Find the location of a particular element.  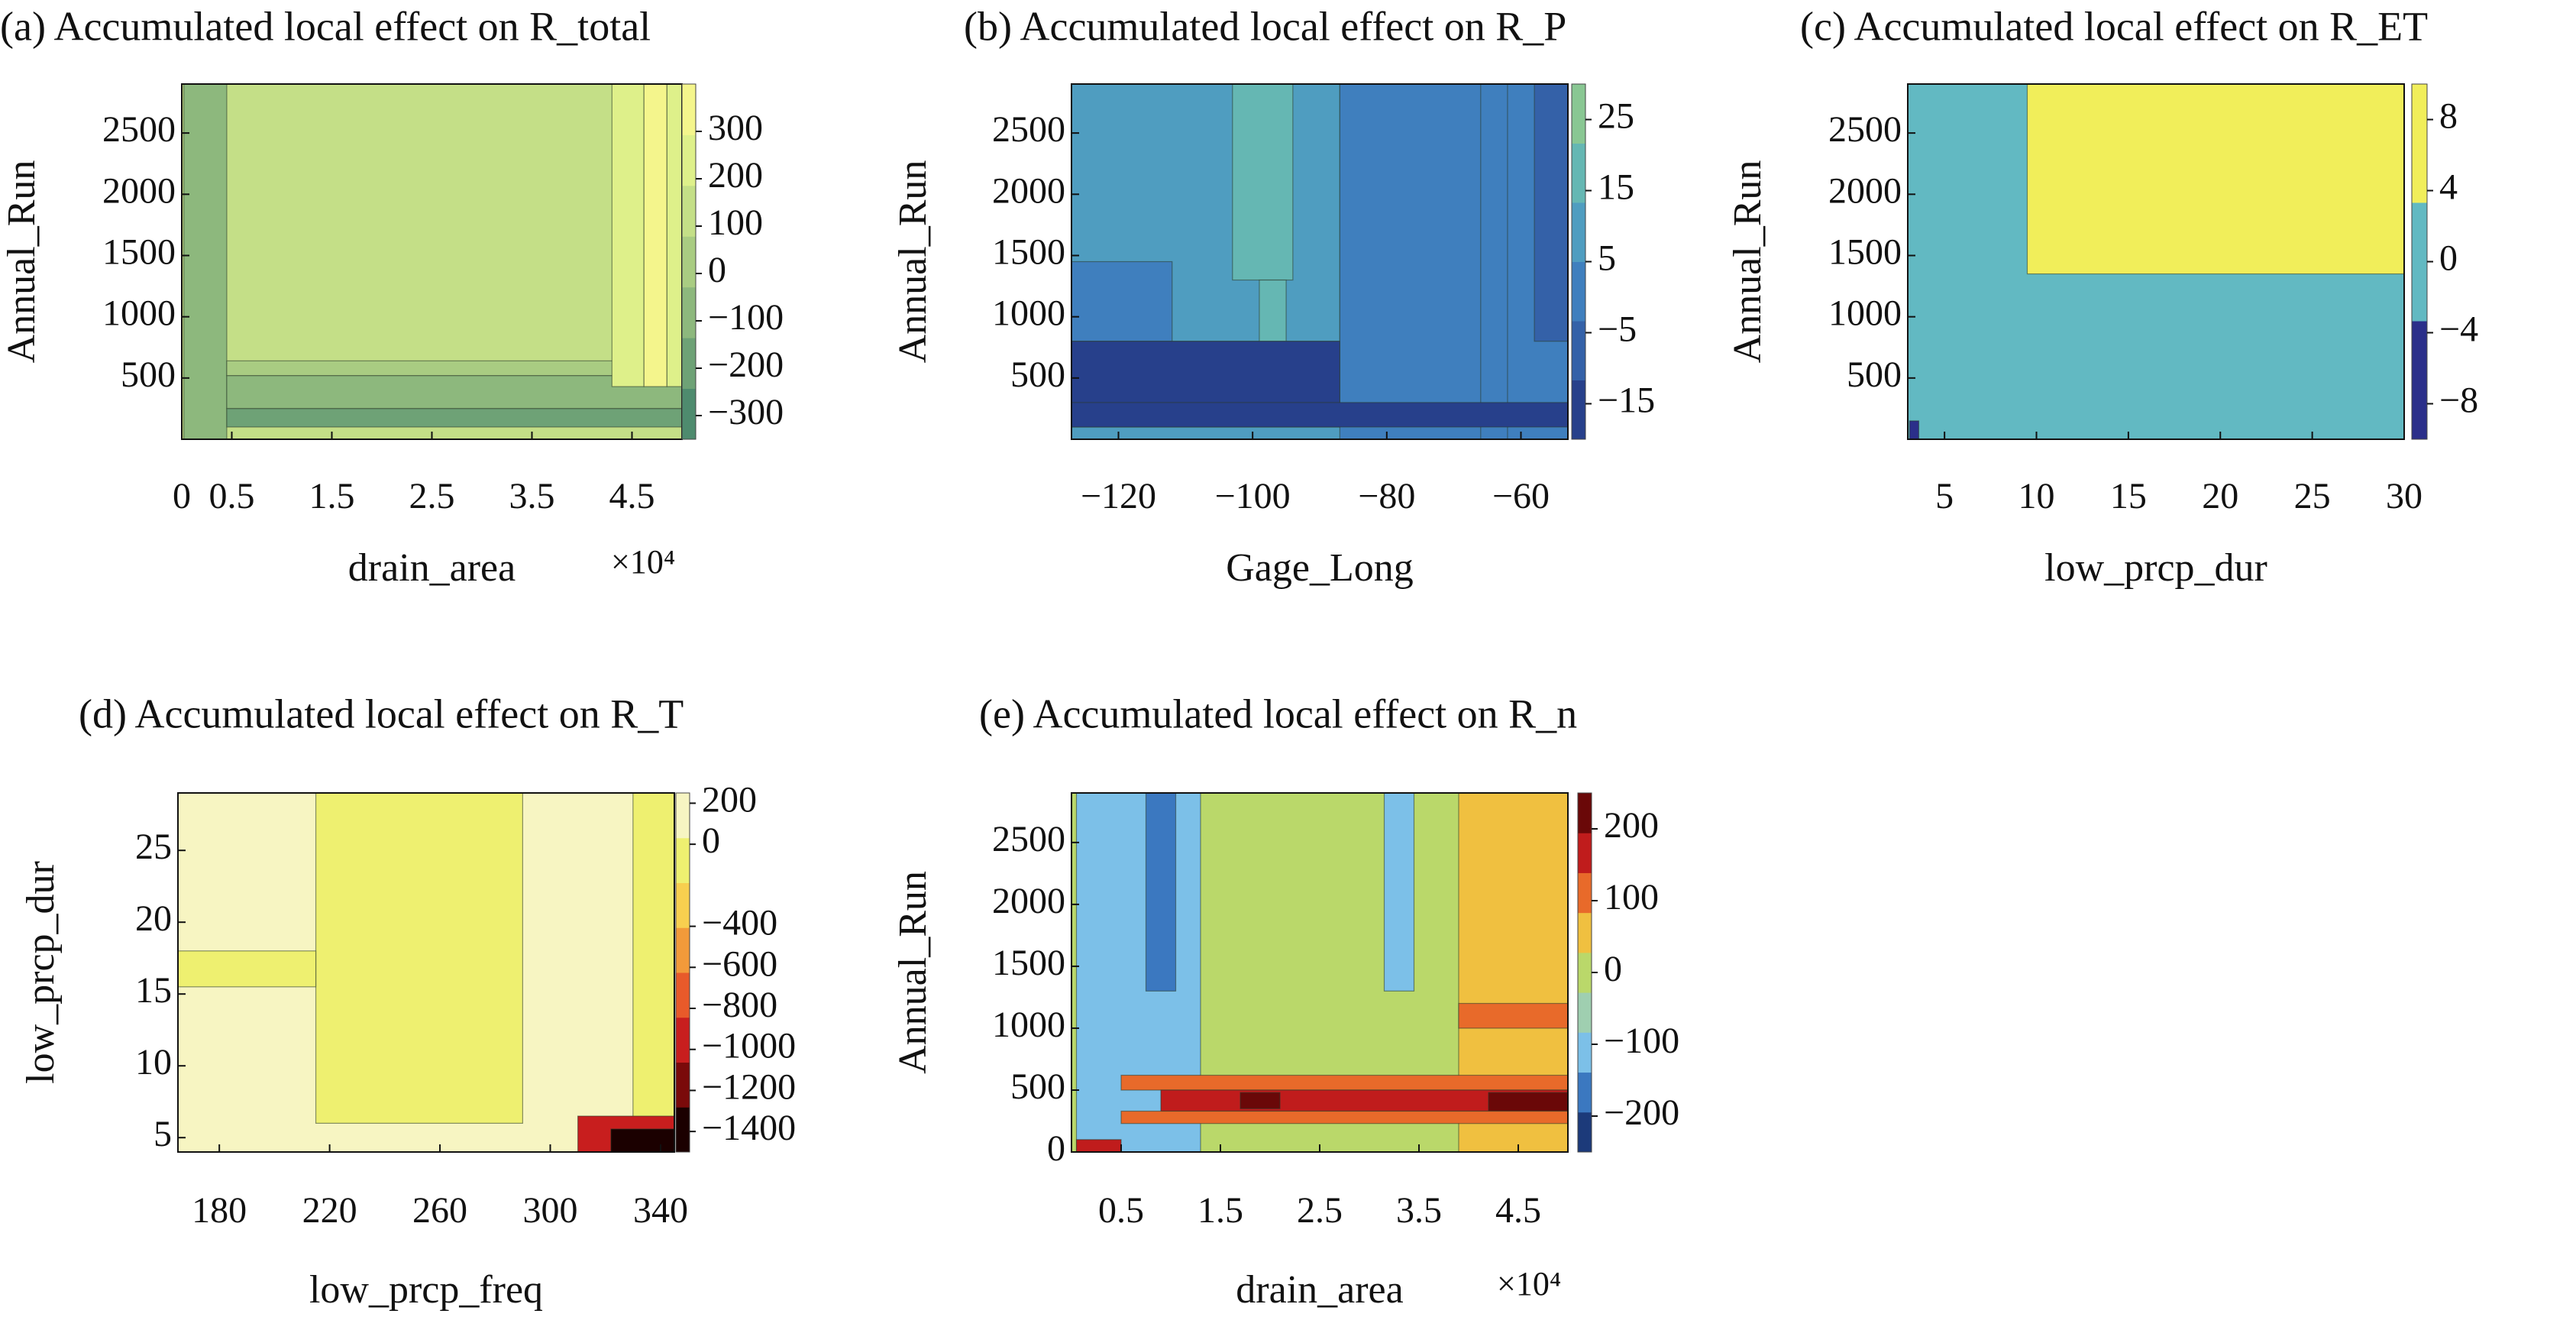

colorbar-tick-label: 15 is located at coordinates (1616, 187).